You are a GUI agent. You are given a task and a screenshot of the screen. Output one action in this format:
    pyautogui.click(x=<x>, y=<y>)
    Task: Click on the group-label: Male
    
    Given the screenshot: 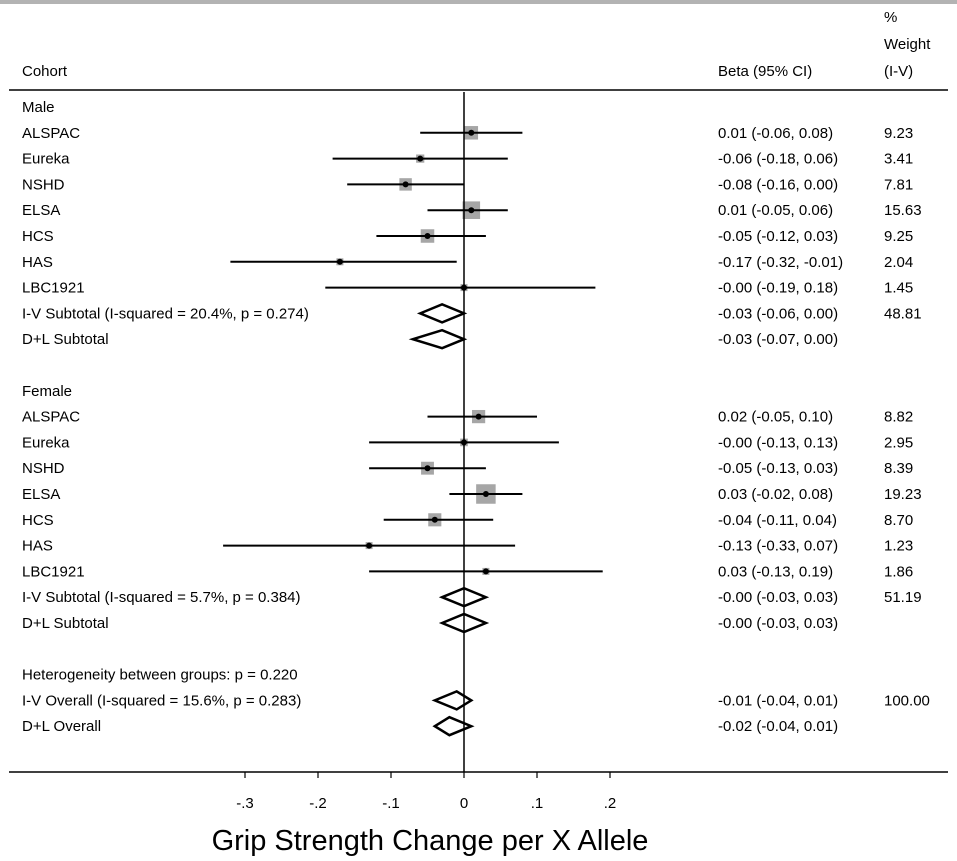 What is the action you would take?
    pyautogui.click(x=38, y=107)
    